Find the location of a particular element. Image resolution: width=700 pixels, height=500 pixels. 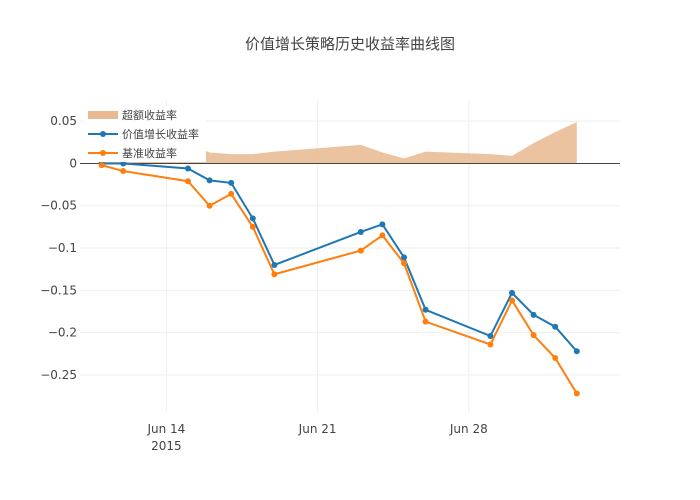

y-tick-label: 0.05 is located at coordinates (63, 121).